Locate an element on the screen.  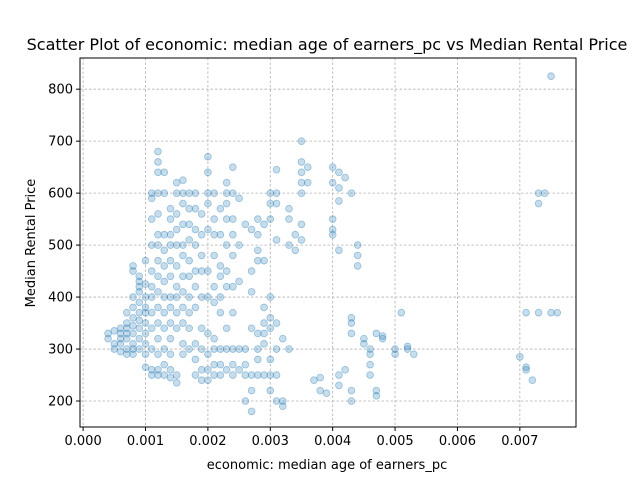
x-tick-label: 0.004 is located at coordinates (332, 441).